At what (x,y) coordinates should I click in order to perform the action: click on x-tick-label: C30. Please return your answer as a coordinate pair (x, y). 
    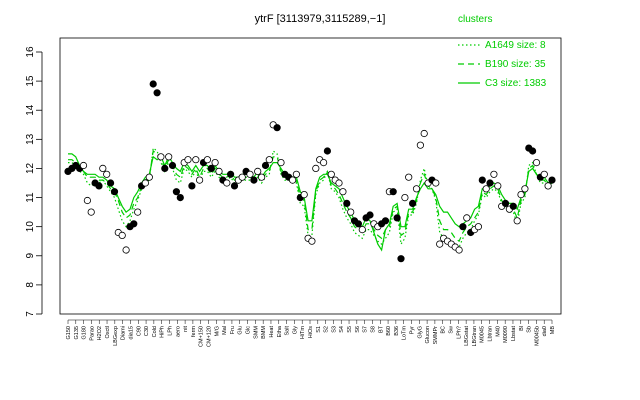
    Looking at the image, I should click on (147, 331).